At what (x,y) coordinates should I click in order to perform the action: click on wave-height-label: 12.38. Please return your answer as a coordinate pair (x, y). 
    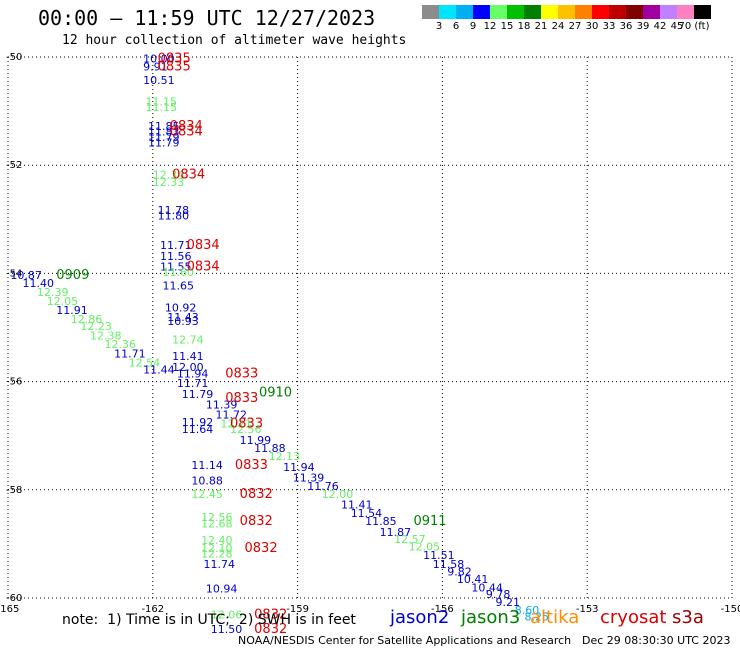
    Looking at the image, I should click on (106, 335).